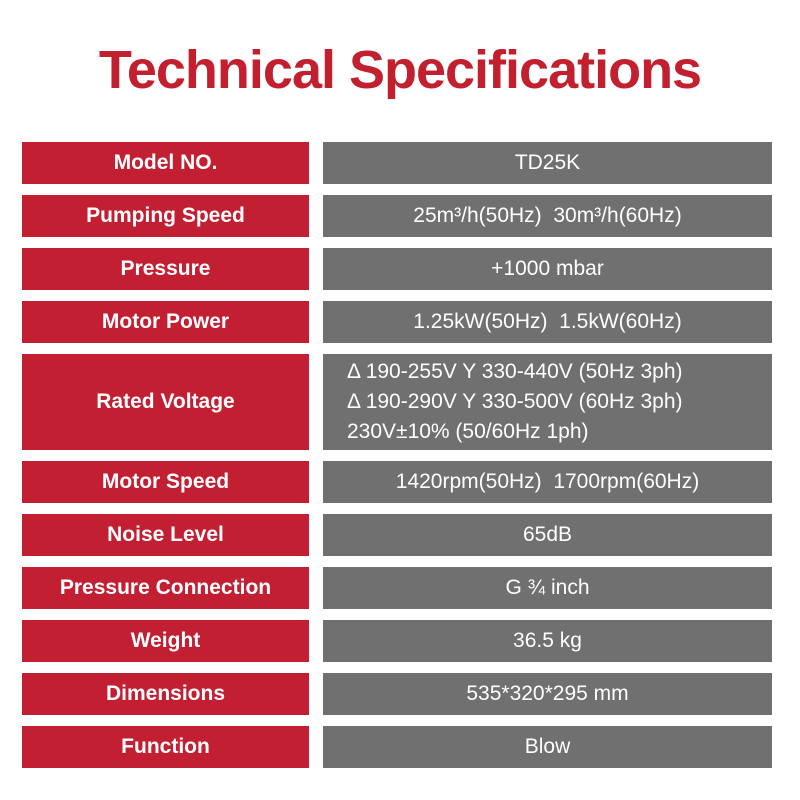 The image size is (800, 800). I want to click on spec-row: Model NO. TD25K, so click(397, 163).